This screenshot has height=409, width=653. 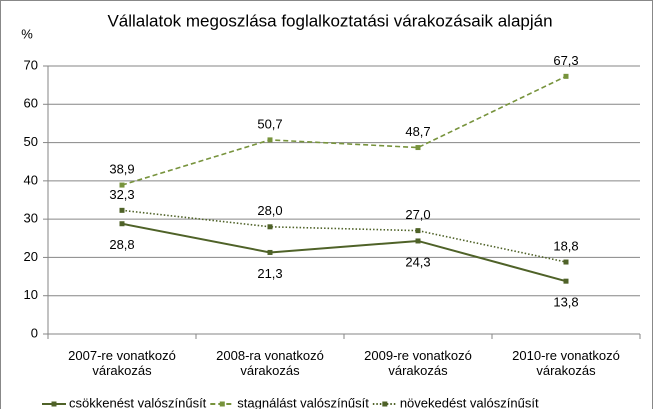 What do you see at coordinates (122, 363) in the screenshot?
I see `x-tick-label: 2007-re vonatkozó várakozás` at bounding box center [122, 363].